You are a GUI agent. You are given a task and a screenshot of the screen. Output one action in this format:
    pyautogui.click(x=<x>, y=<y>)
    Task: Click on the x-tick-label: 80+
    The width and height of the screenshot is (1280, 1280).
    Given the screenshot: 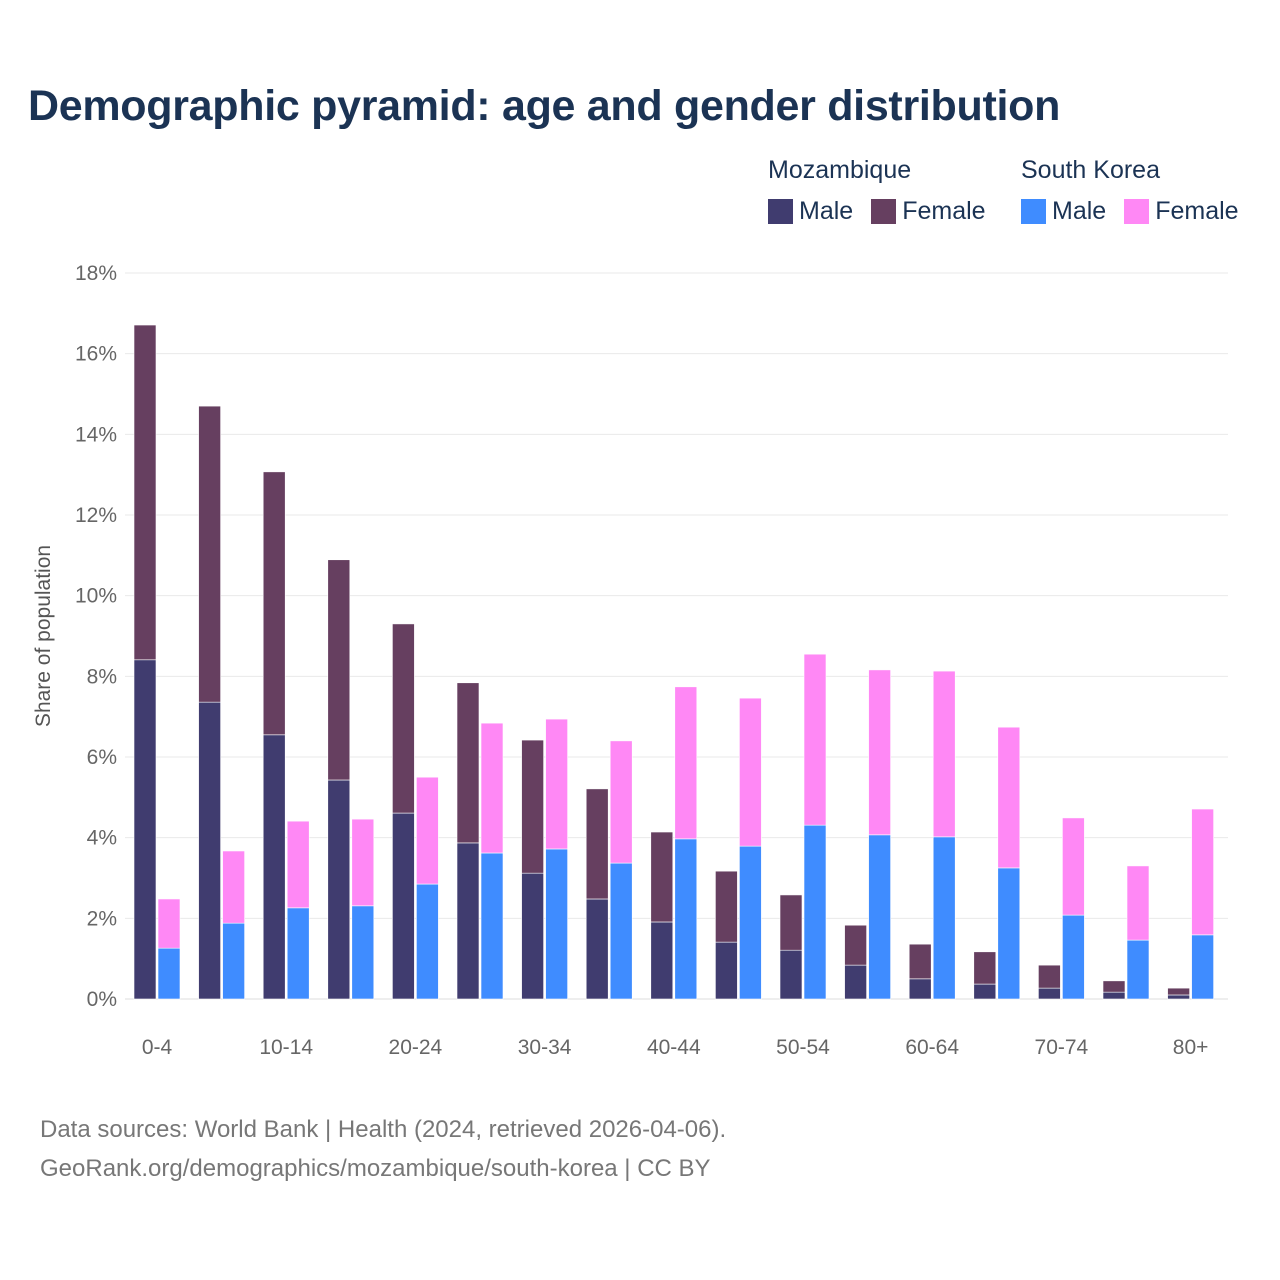 What is the action you would take?
    pyautogui.click(x=1191, y=1047)
    